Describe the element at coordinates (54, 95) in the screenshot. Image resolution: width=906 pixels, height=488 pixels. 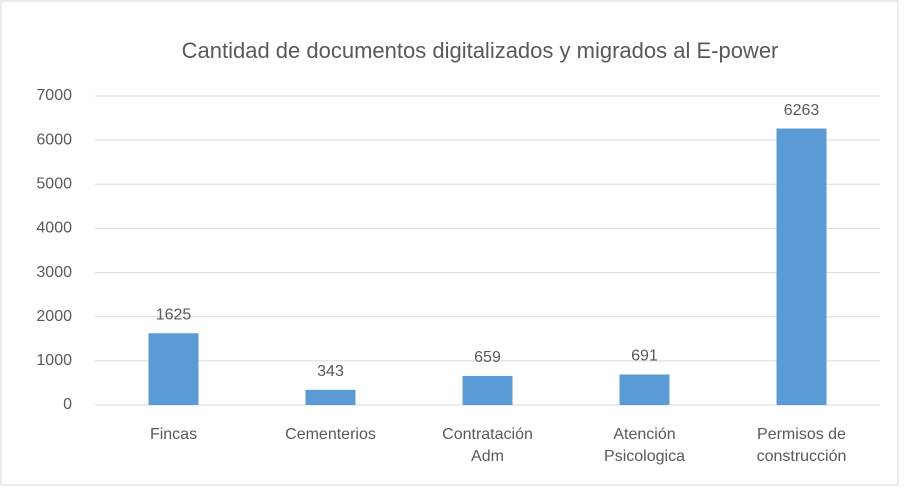
I see `y-tick-label: 7000` at that location.